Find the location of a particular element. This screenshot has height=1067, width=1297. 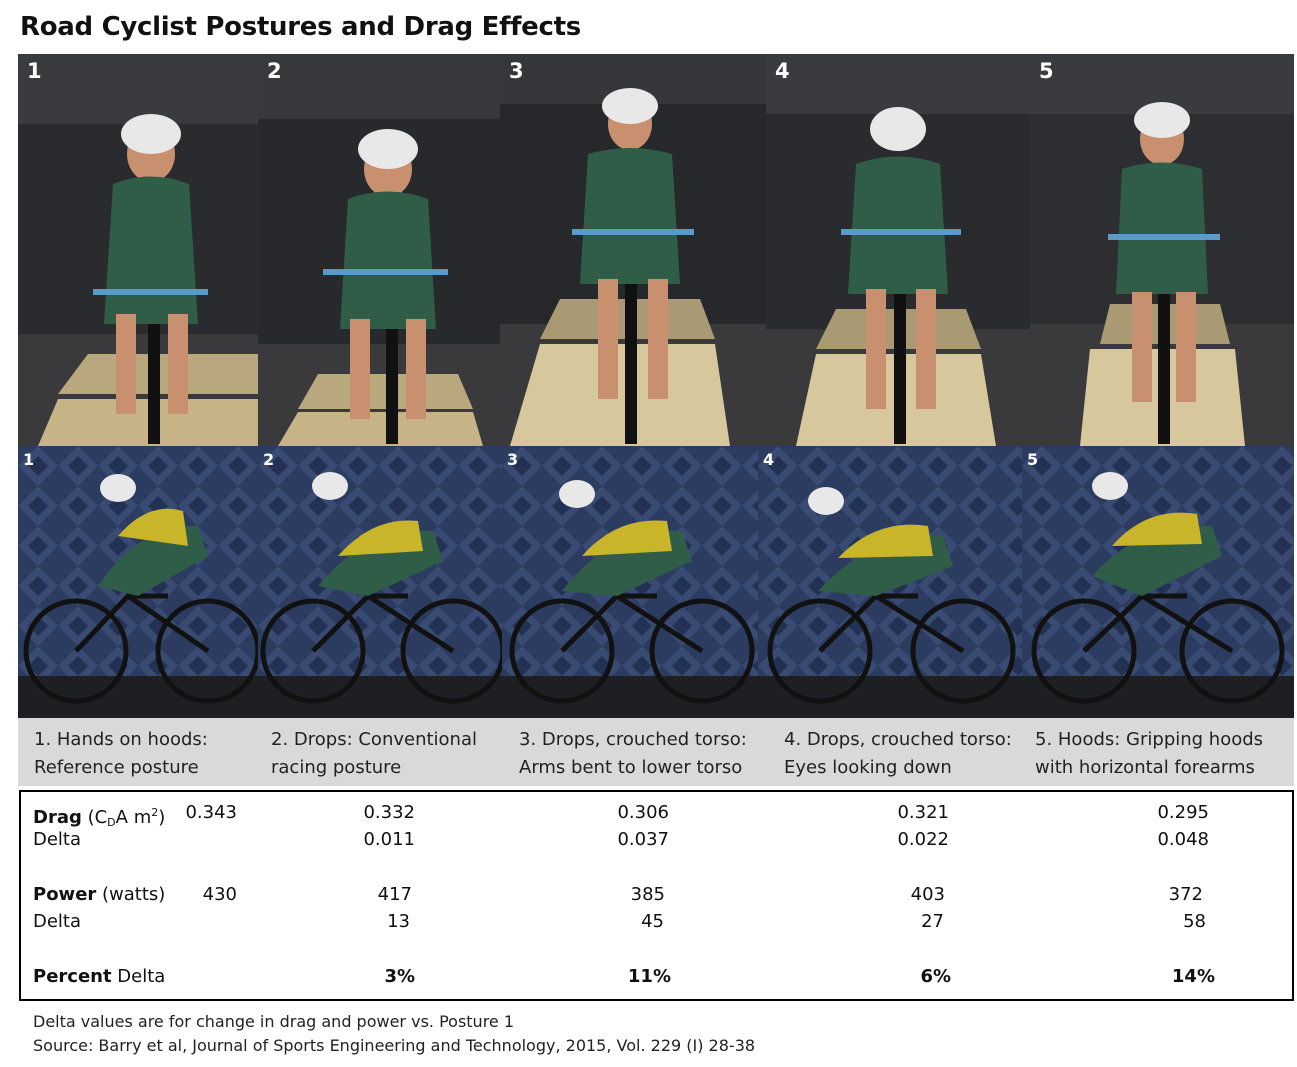

power-value-posture-3: 385 is located at coordinates (647, 894).